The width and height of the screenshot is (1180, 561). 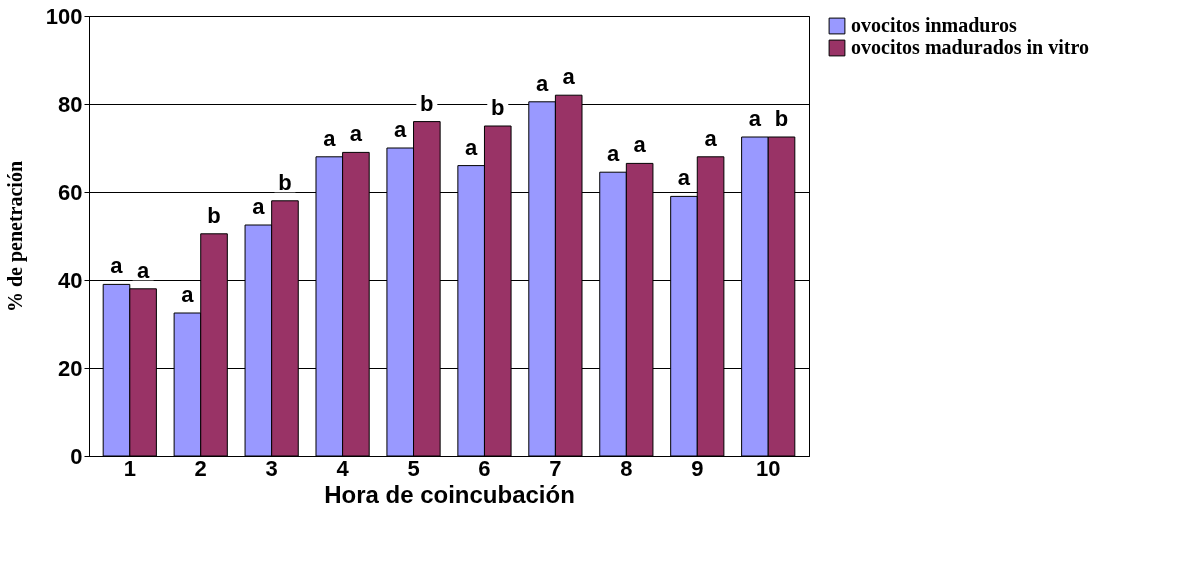 What do you see at coordinates (271, 468) in the screenshot?
I see `x-tick-label: 3` at bounding box center [271, 468].